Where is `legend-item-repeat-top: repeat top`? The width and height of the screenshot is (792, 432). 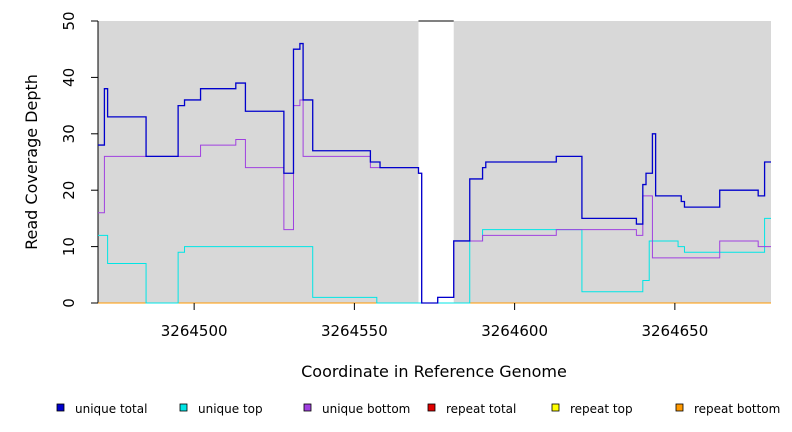
legend-item-repeat-top: repeat top is located at coordinates (592, 409).